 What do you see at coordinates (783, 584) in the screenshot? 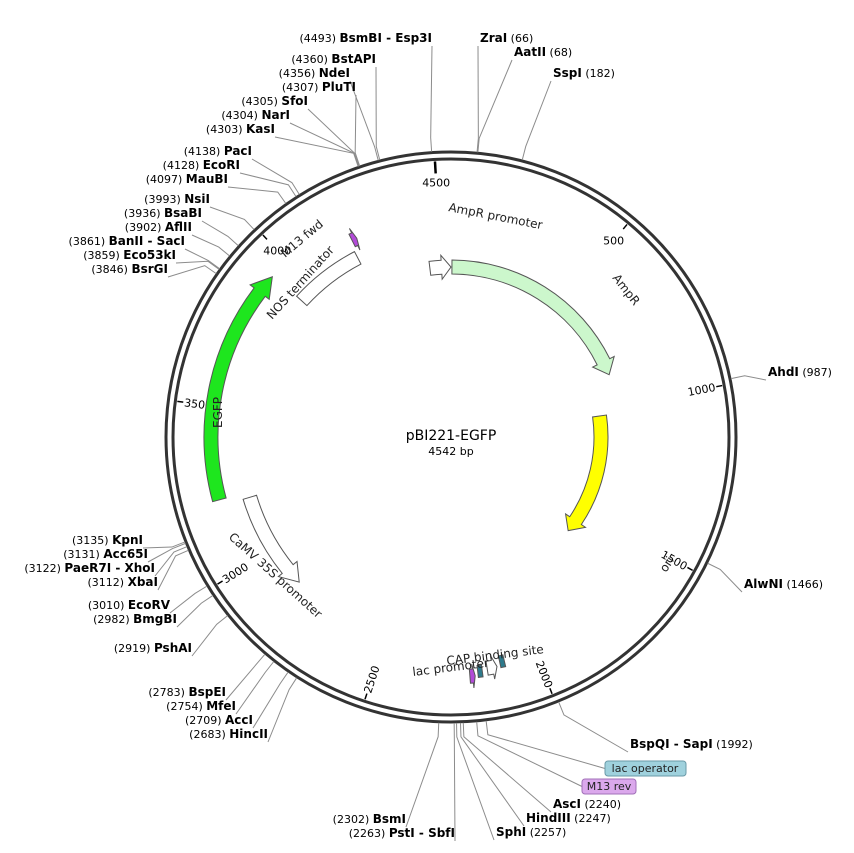
I see `site-alwni: AlwNI (1466)` at bounding box center [783, 584].